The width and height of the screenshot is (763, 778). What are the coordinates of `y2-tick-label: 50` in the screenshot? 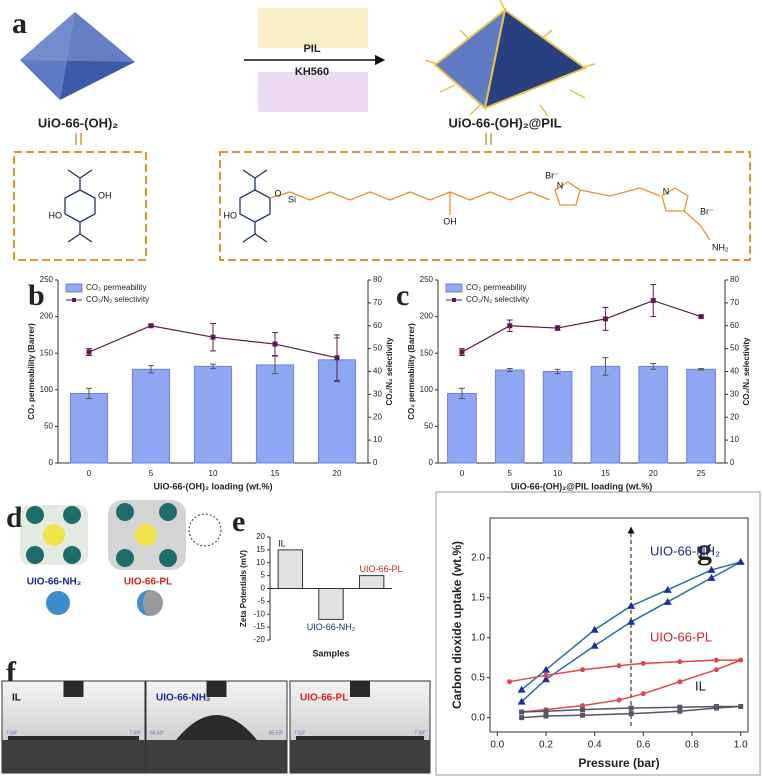 It's located at (734, 348).